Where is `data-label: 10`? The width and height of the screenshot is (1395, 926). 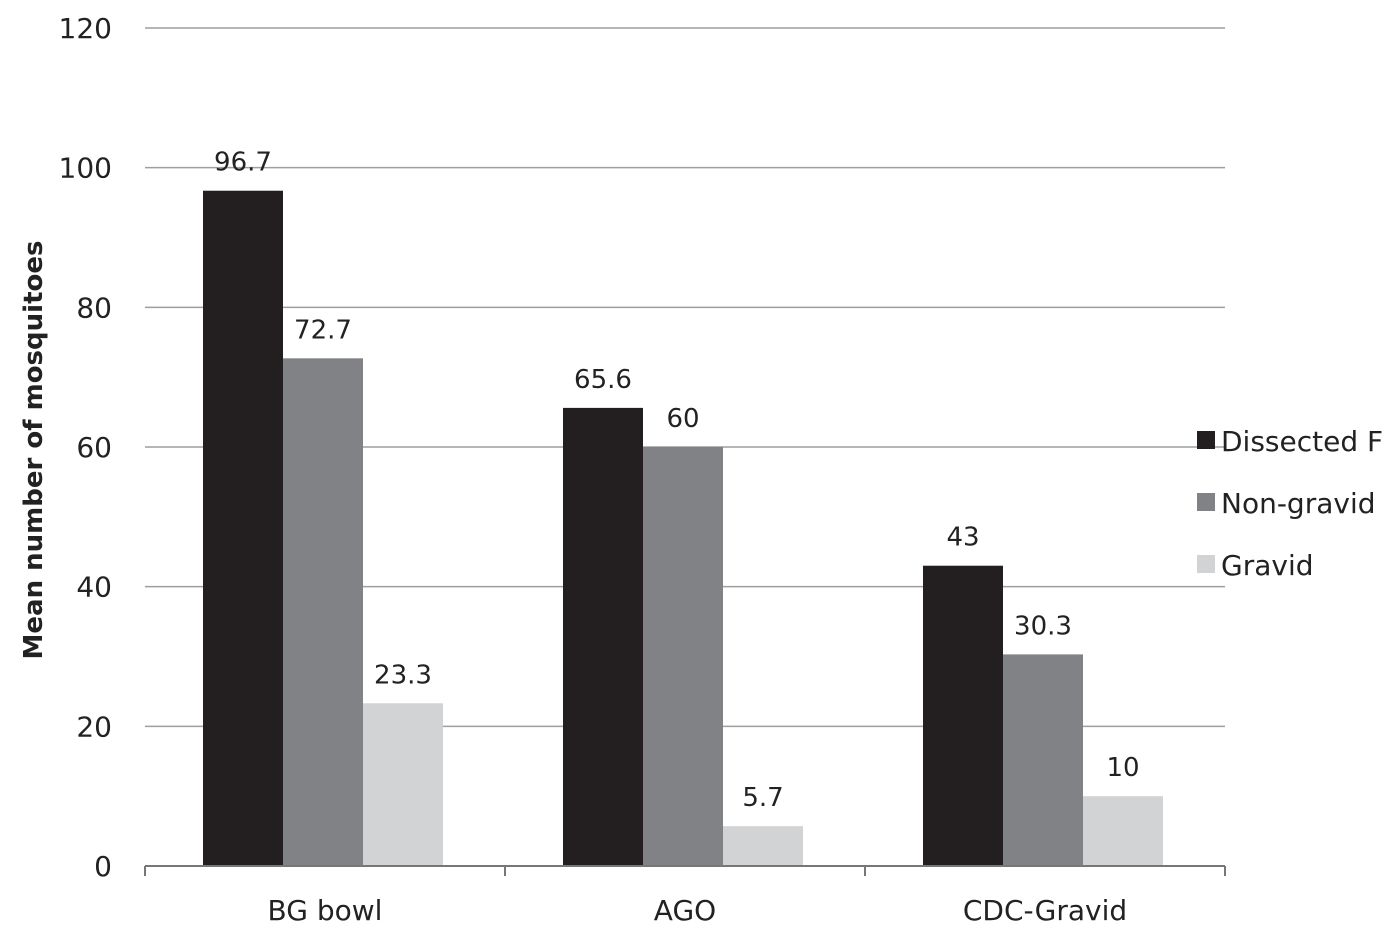
data-label: 10 is located at coordinates (1122, 768).